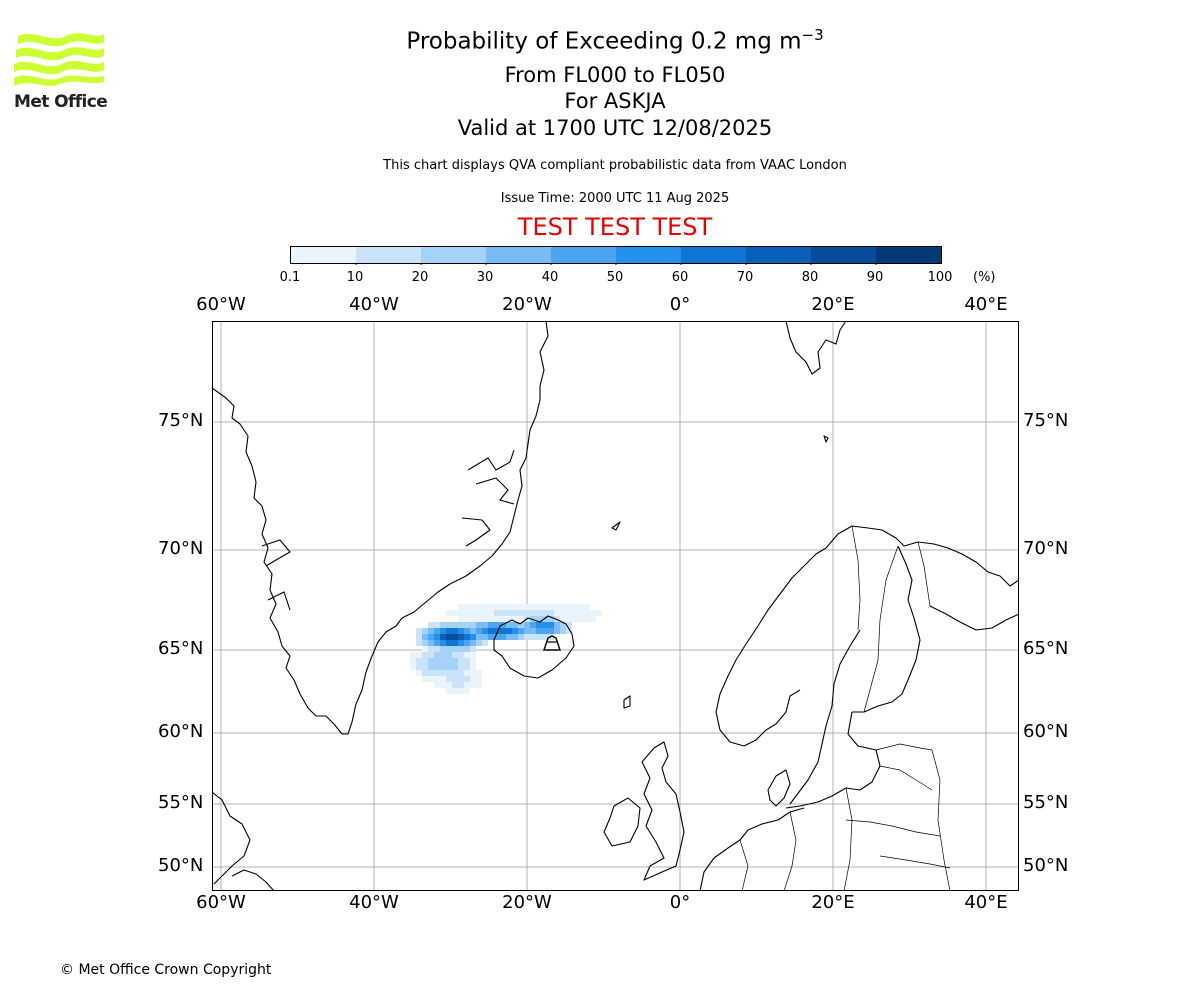 The width and height of the screenshot is (1200, 1000). I want to click on lon-label-bottom: 40°E, so click(986, 902).